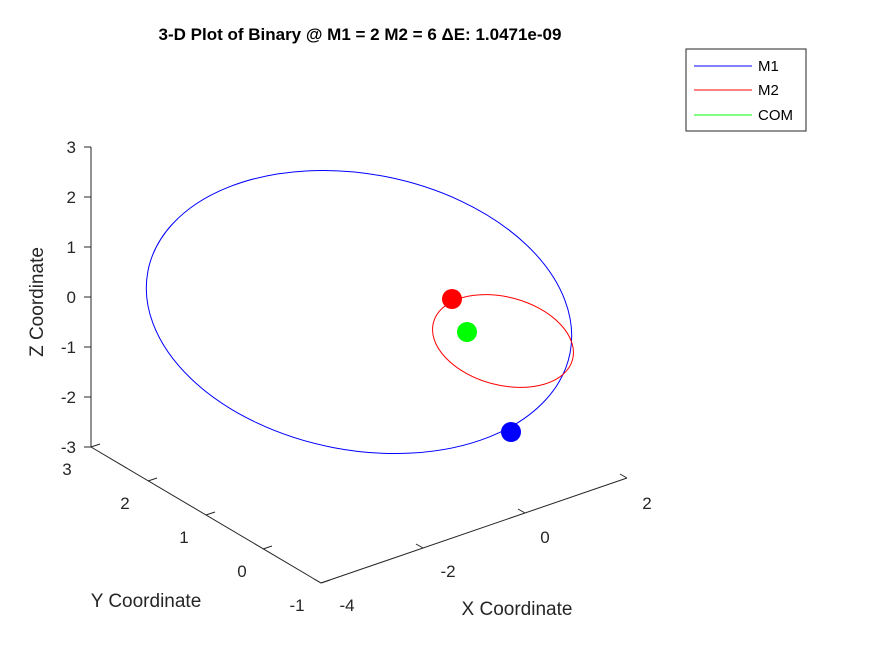 The image size is (875, 656). What do you see at coordinates (447, 571) in the screenshot?
I see `x-tick-label: -2` at bounding box center [447, 571].